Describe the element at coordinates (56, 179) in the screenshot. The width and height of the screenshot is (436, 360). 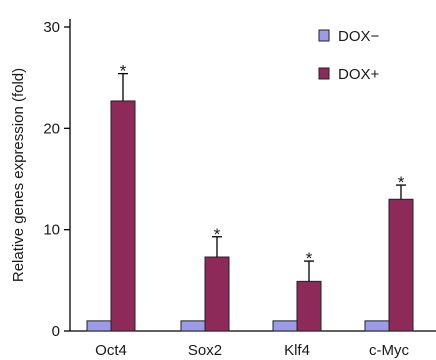
I see `y-ticks: 0 10 20 30` at that location.